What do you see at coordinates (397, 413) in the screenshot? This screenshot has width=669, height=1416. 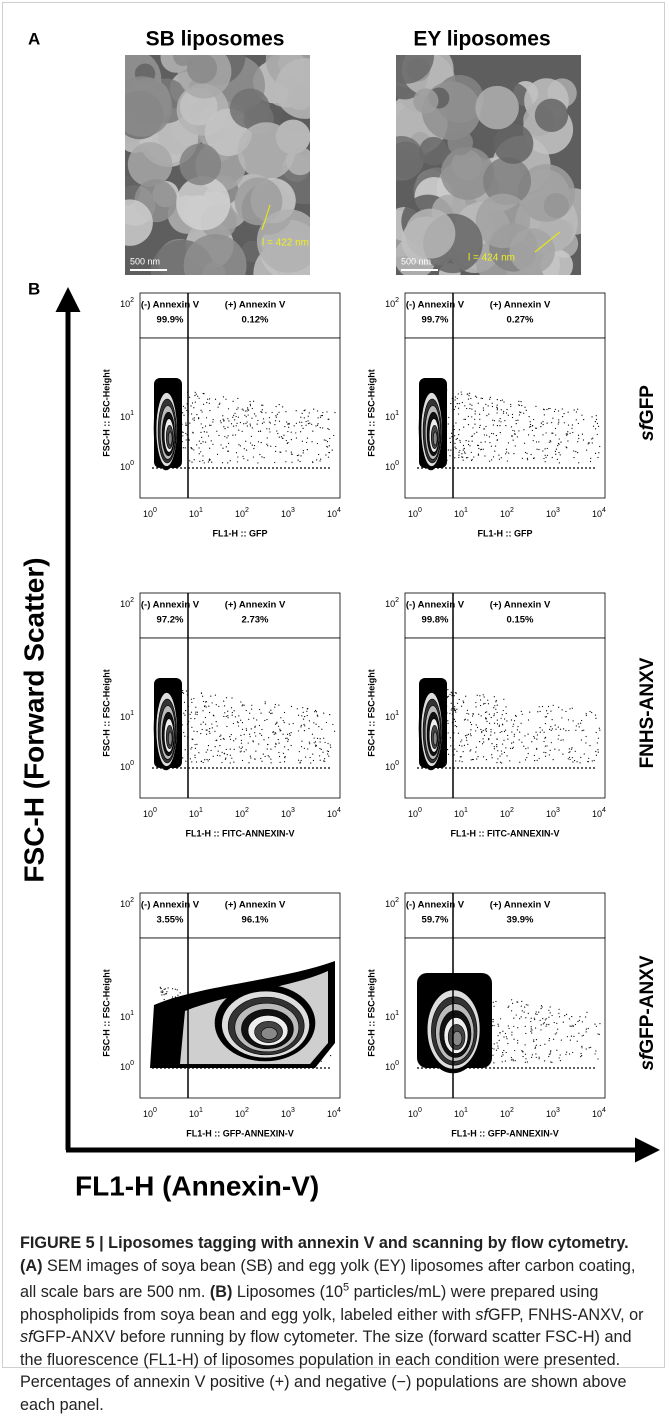 I see `tick-exponent: 1` at bounding box center [397, 413].